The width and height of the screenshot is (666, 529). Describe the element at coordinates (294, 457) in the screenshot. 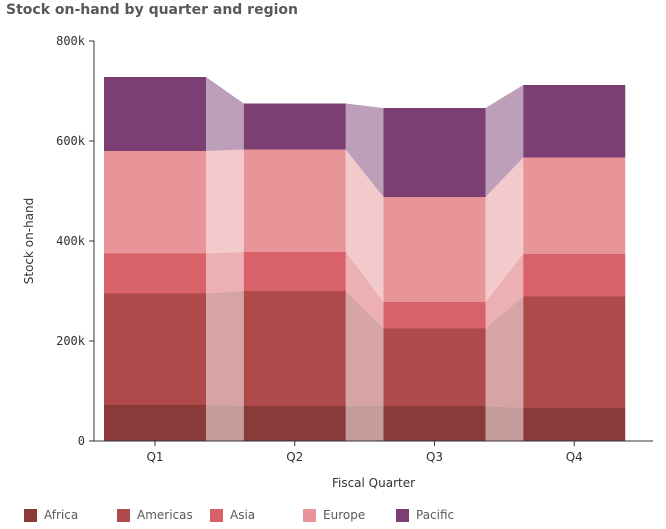

I see `x-tick-label: Q2` at that location.